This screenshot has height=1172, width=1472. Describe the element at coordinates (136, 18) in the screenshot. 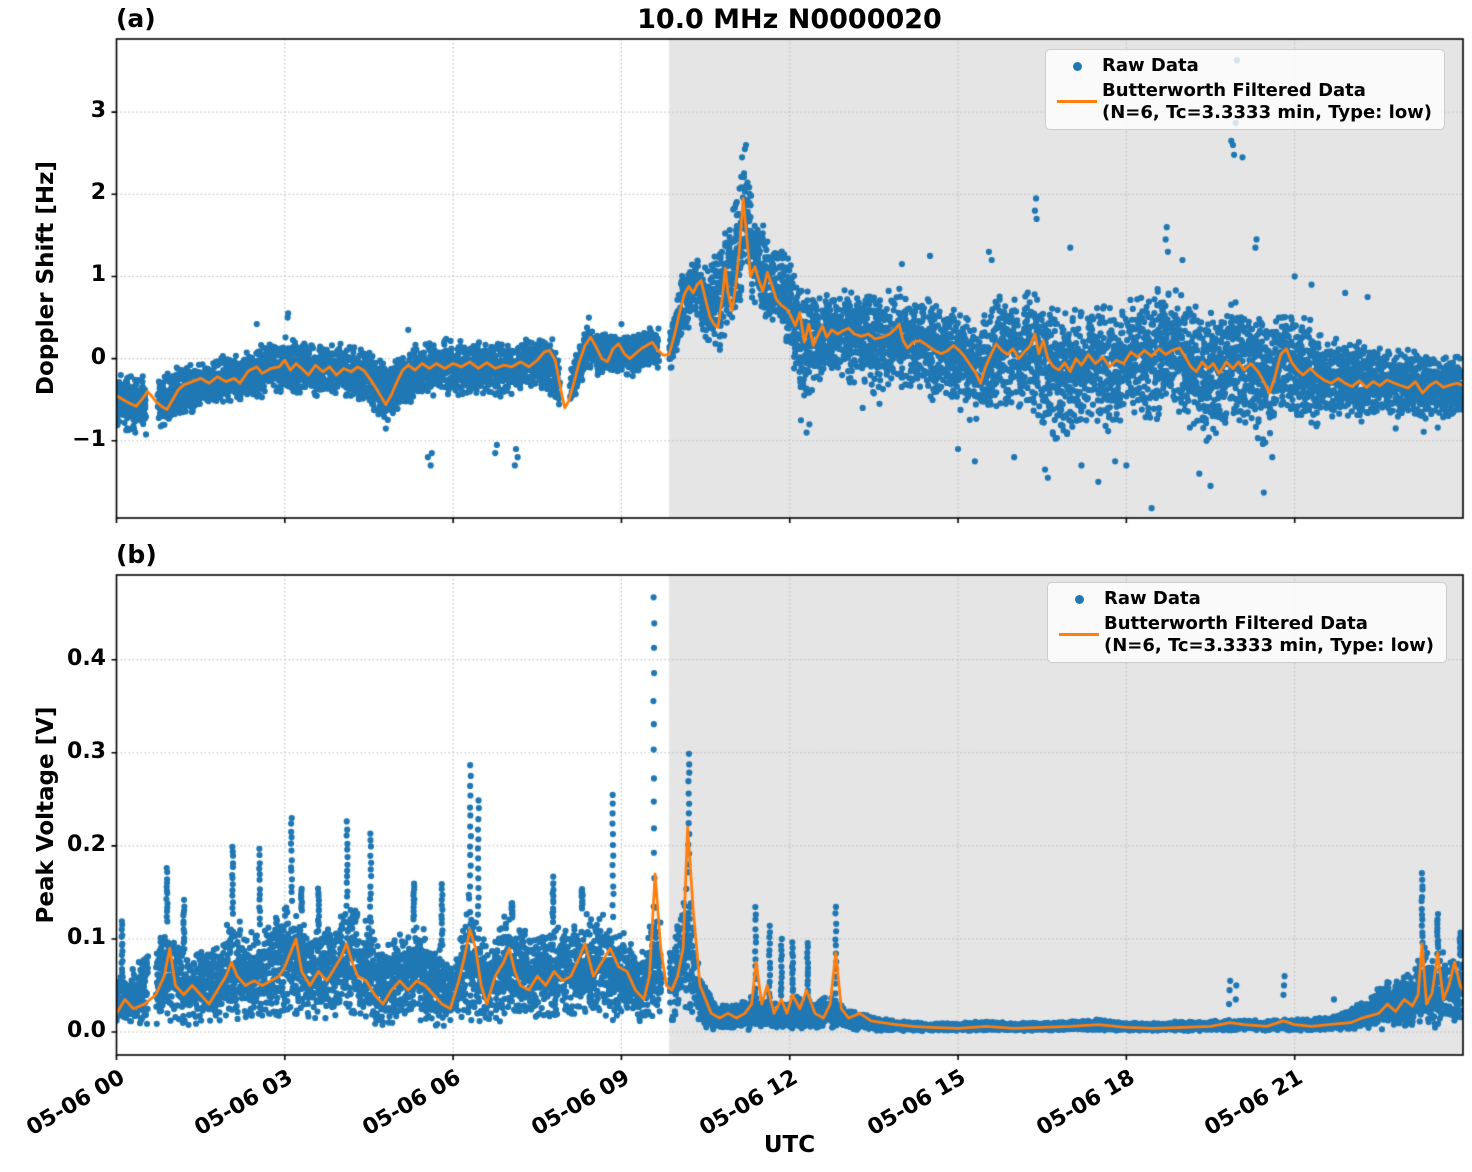

I see `panel-a-tag: (a)` at that location.